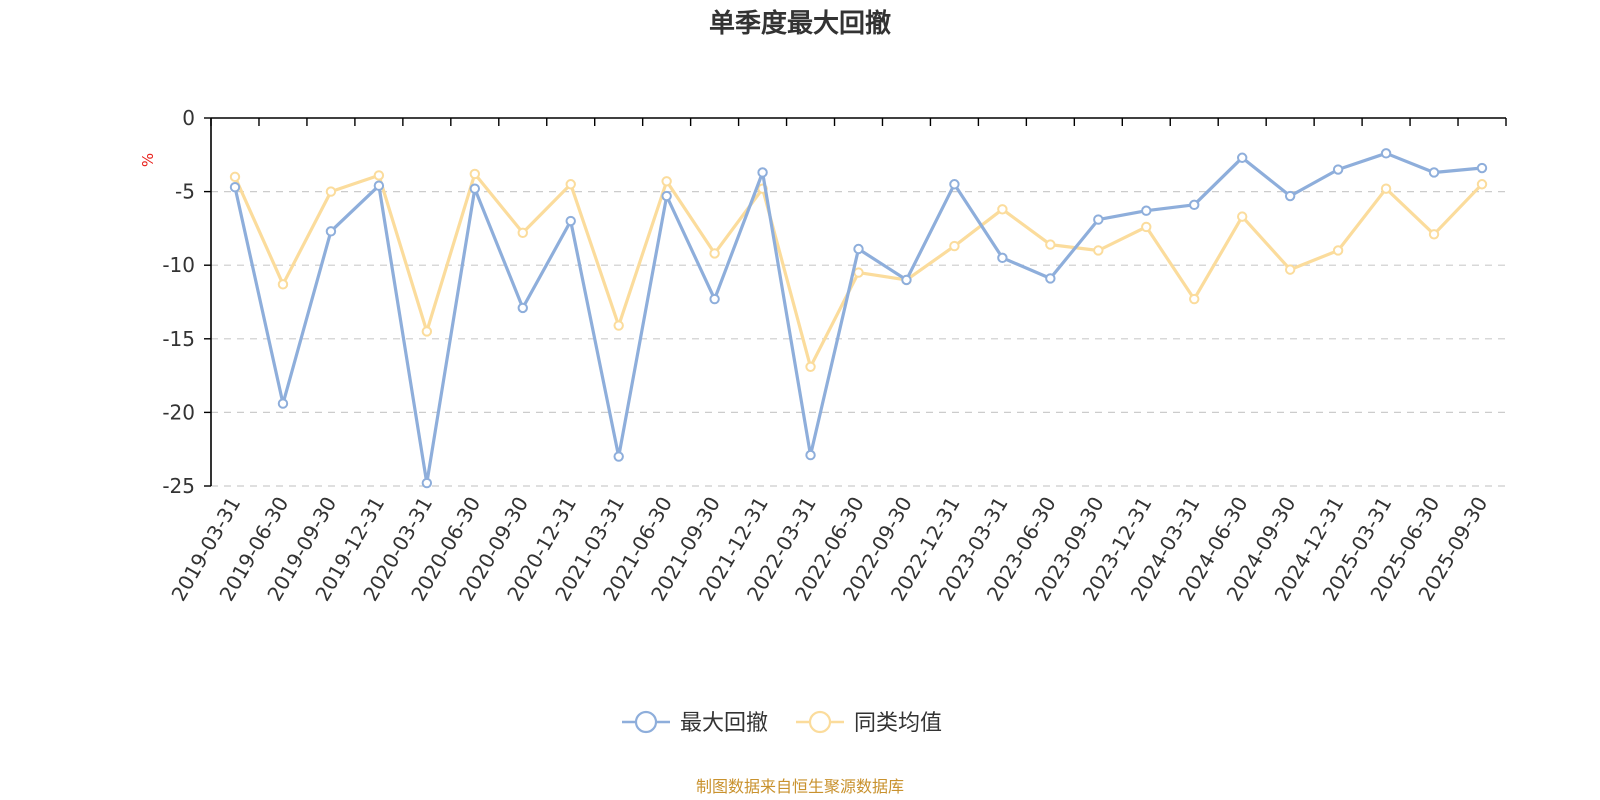 The image size is (1600, 800). I want to click on y-tick-label: -10, so click(178, 265).